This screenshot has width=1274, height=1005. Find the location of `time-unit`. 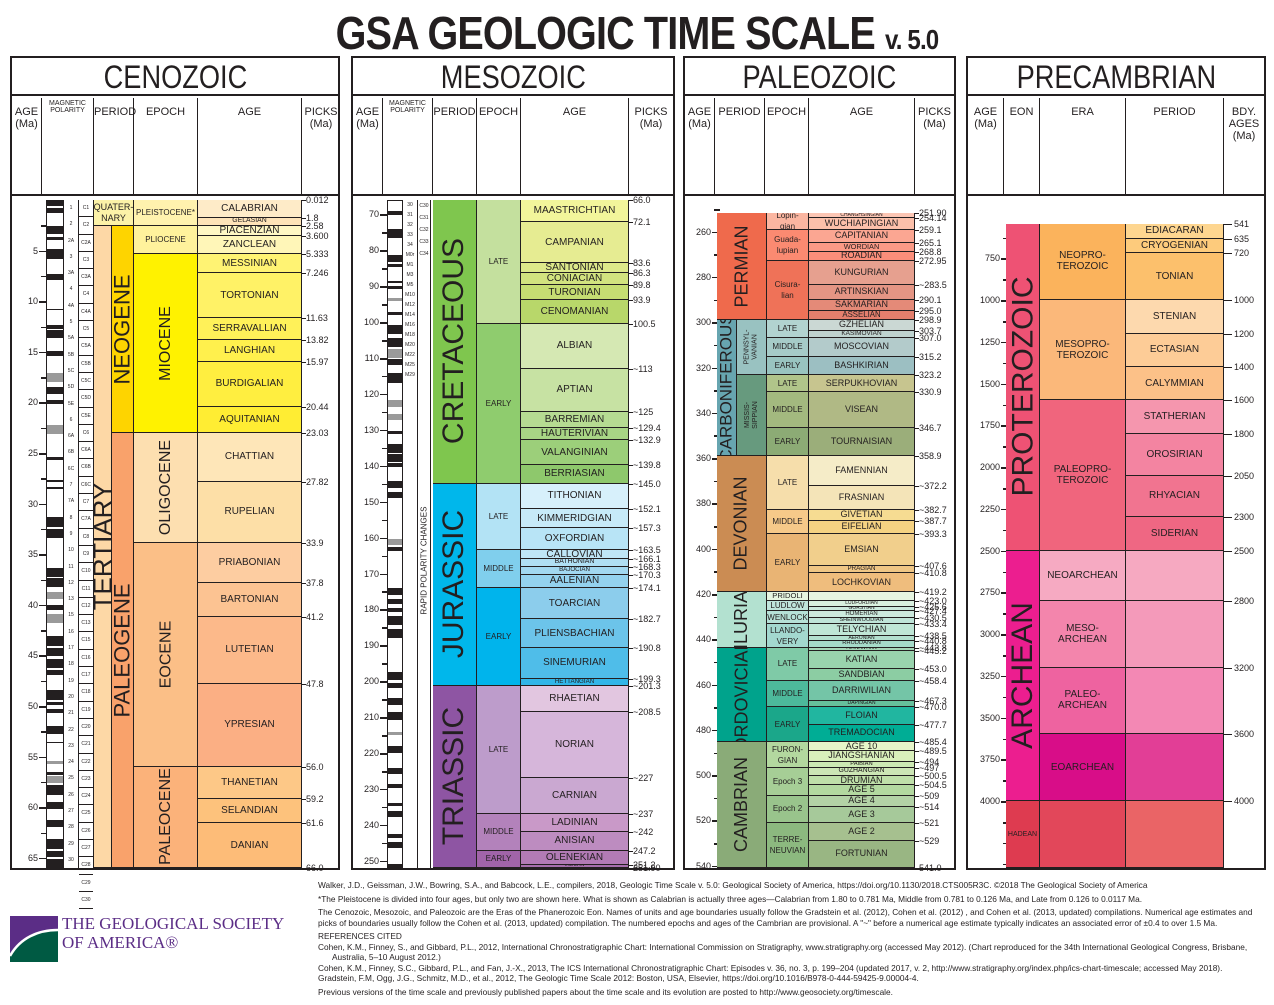

time-unit is located at coordinates (1175, 834).